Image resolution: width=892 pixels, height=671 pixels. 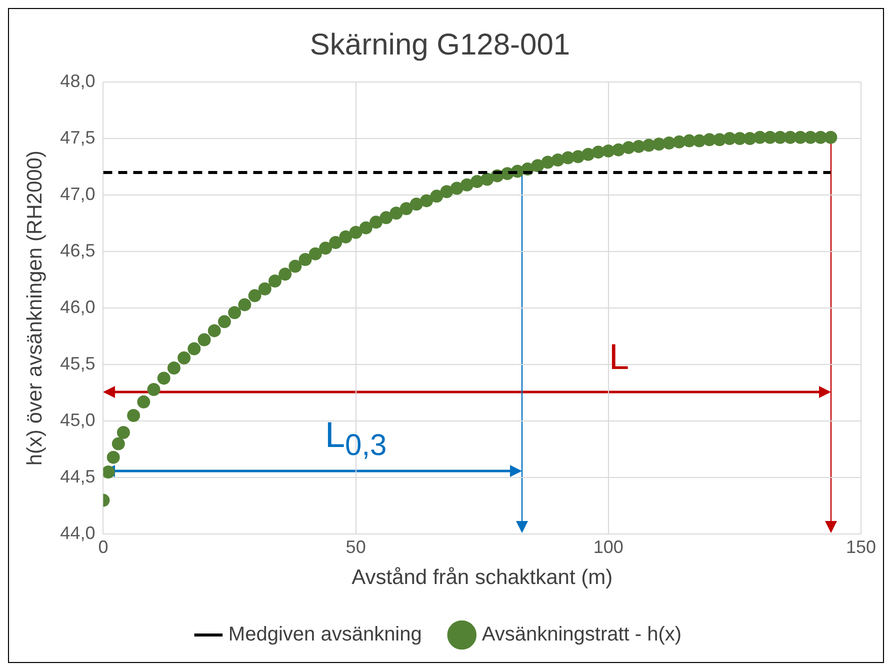 What do you see at coordinates (78, 80) in the screenshot?
I see `y-tick-label: 48,0` at bounding box center [78, 80].